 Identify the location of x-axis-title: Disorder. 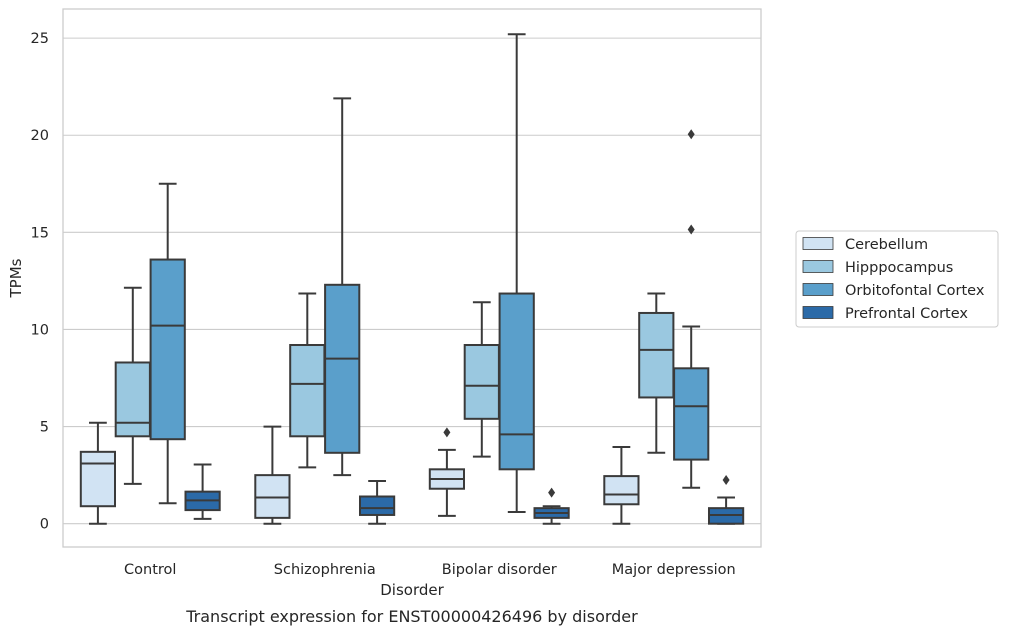
(412, 590).